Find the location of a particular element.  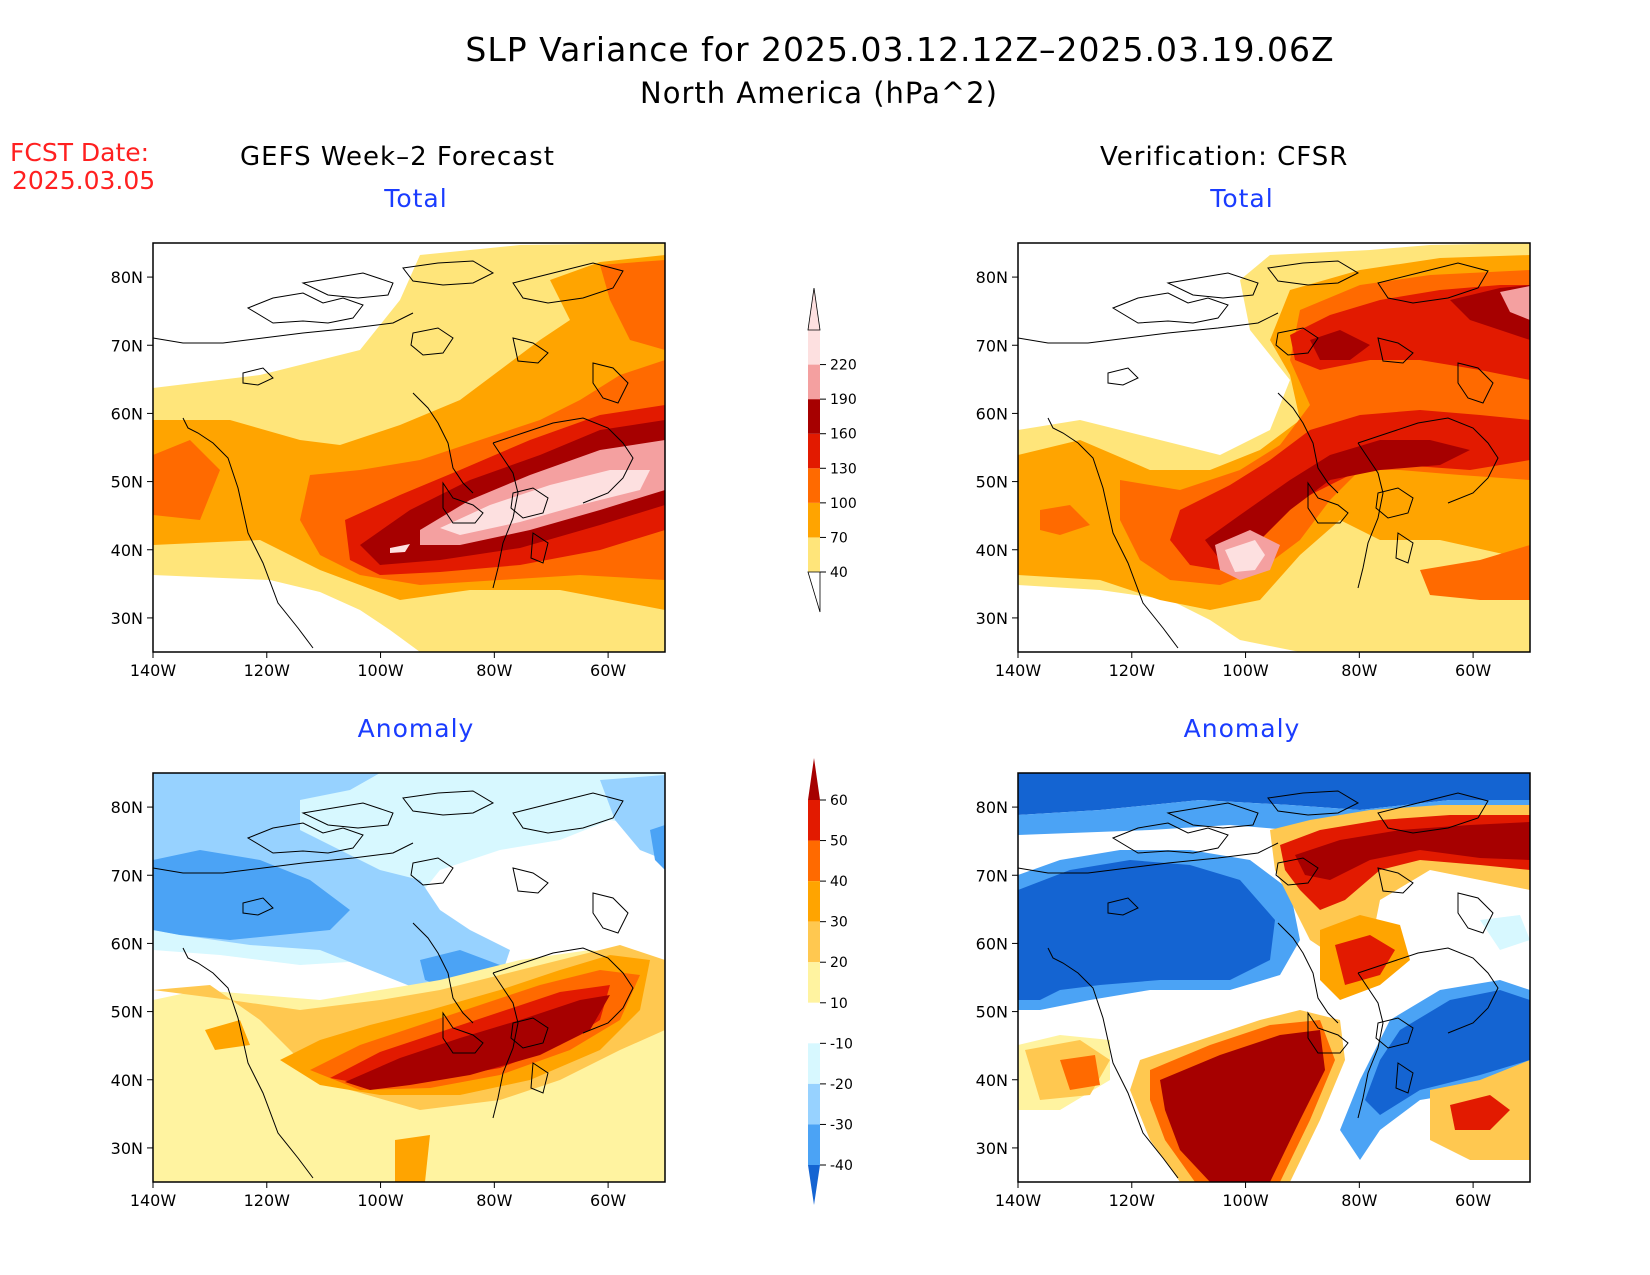

colorbar-total-label: 40 is located at coordinates (839, 573).